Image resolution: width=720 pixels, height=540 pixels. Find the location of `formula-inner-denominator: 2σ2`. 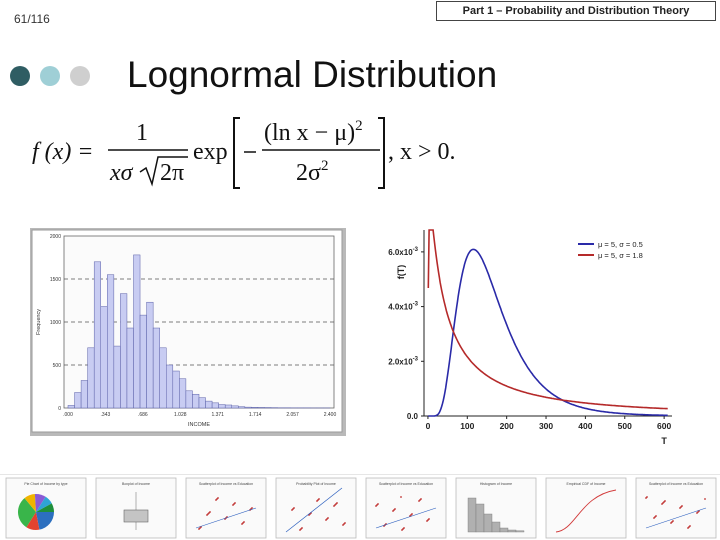

formula-inner-denominator: 2σ2 is located at coordinates (312, 172).